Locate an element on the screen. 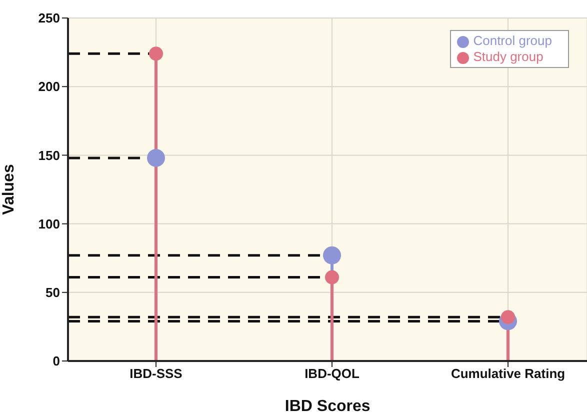 The height and width of the screenshot is (419, 587). x-tick-label: IBD-SSS is located at coordinates (156, 374).